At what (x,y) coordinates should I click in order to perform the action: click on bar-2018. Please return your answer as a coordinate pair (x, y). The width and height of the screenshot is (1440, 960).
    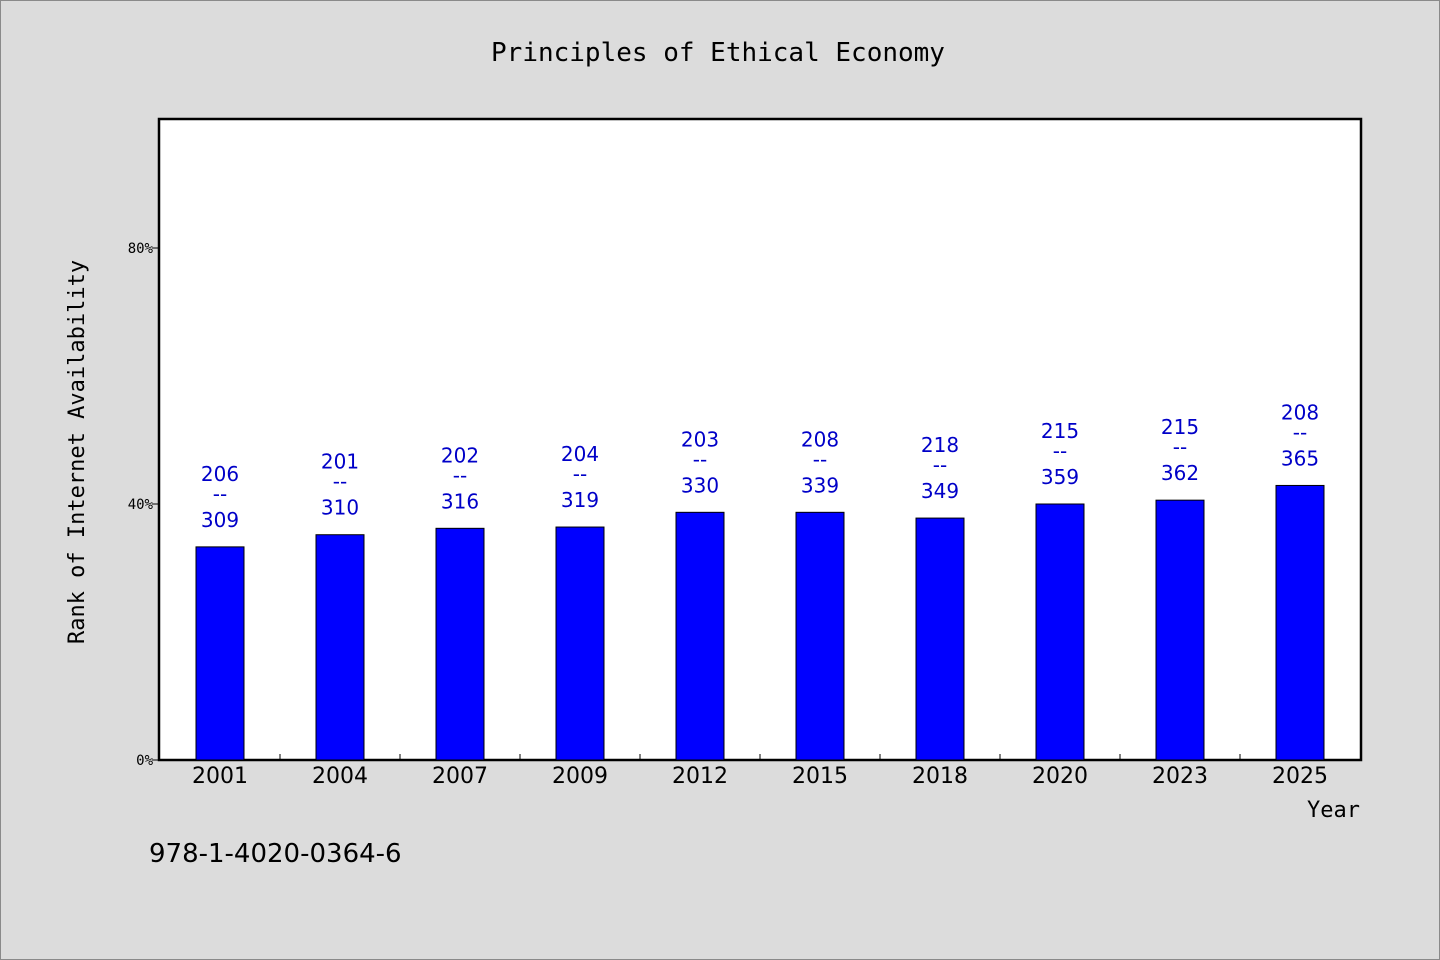
    Looking at the image, I should click on (940, 639).